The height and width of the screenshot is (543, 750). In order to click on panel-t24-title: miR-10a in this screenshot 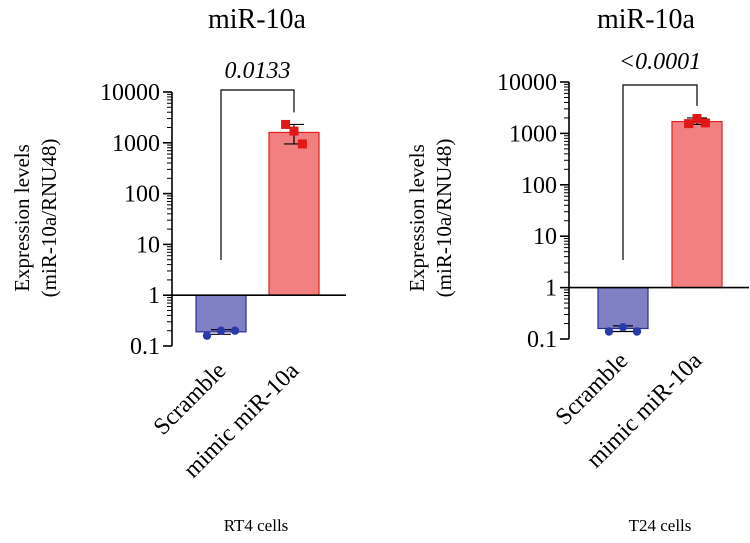, I will do `click(646, 19)`.